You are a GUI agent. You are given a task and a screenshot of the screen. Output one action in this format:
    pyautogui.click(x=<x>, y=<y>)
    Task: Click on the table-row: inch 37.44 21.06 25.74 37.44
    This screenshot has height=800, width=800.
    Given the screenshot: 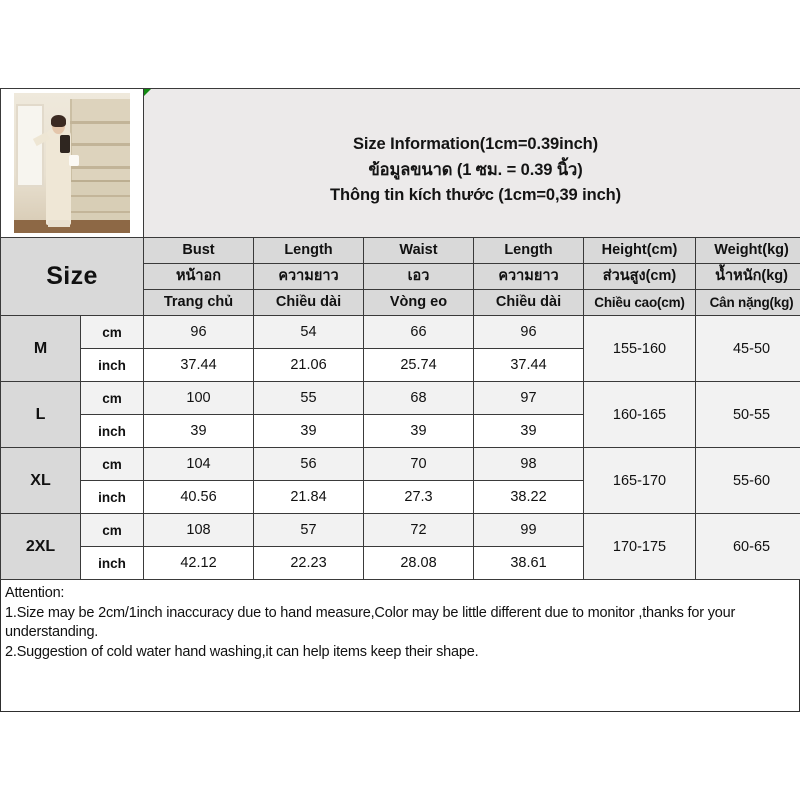 What is the action you would take?
    pyautogui.click(x=400, y=365)
    